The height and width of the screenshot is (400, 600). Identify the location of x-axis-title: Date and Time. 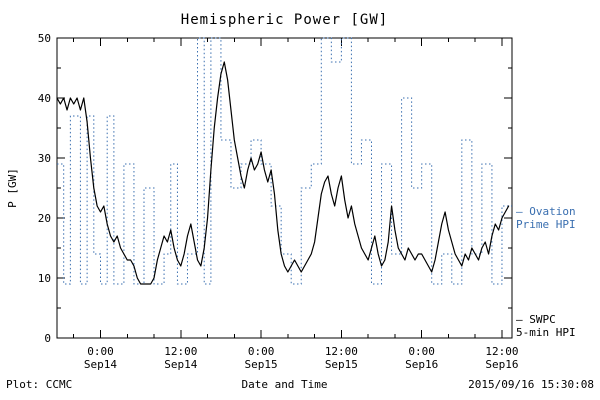
(284, 384).